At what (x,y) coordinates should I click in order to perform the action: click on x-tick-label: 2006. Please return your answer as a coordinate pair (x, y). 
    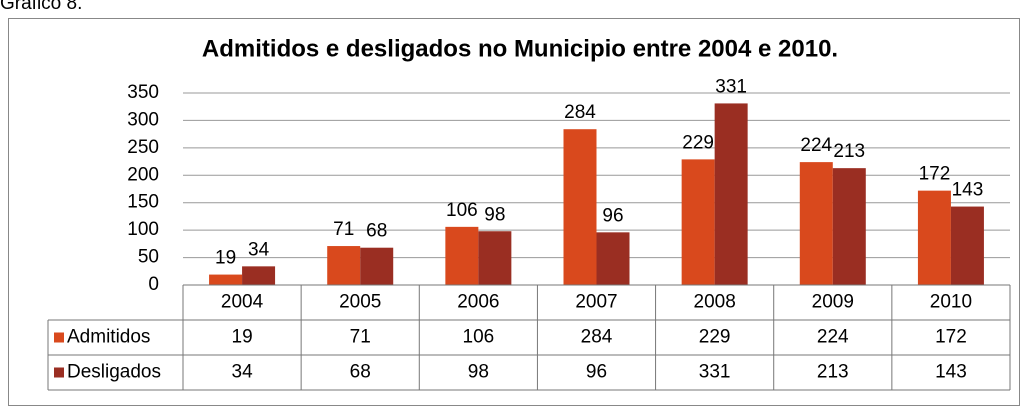
    Looking at the image, I should click on (478, 302).